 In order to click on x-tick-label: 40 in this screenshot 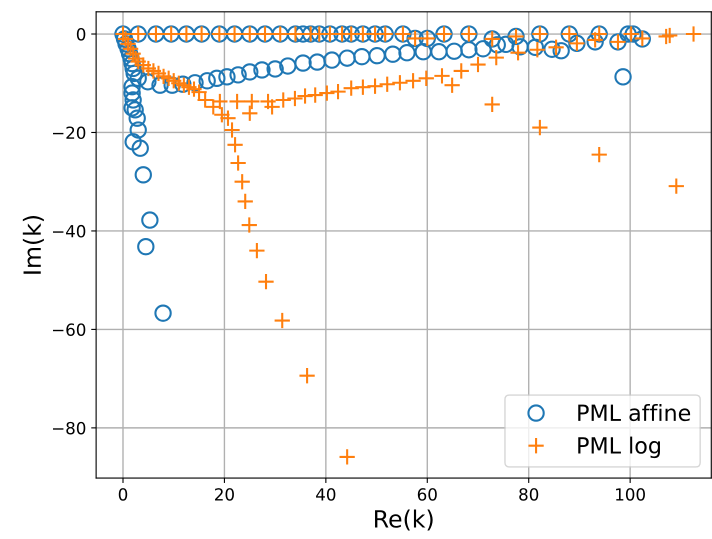, I will do `click(326, 494)`.